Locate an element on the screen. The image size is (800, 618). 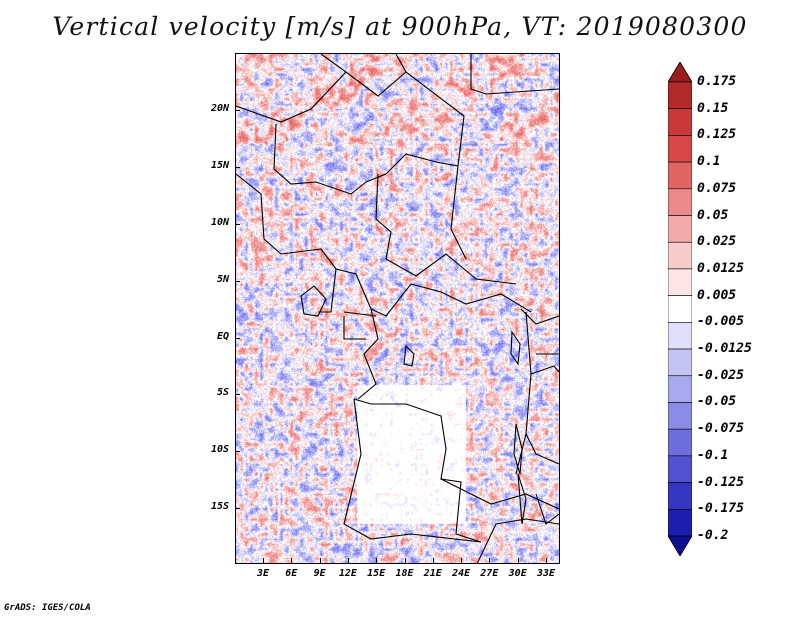
lon-tick-label: 12E is located at coordinates (347, 573).